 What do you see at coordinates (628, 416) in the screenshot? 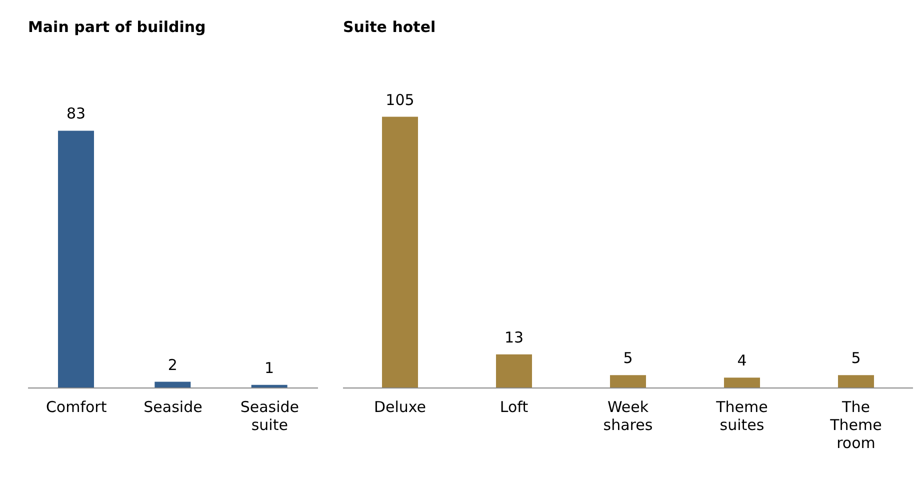
I see `x-tick-label: Week shares` at bounding box center [628, 416].